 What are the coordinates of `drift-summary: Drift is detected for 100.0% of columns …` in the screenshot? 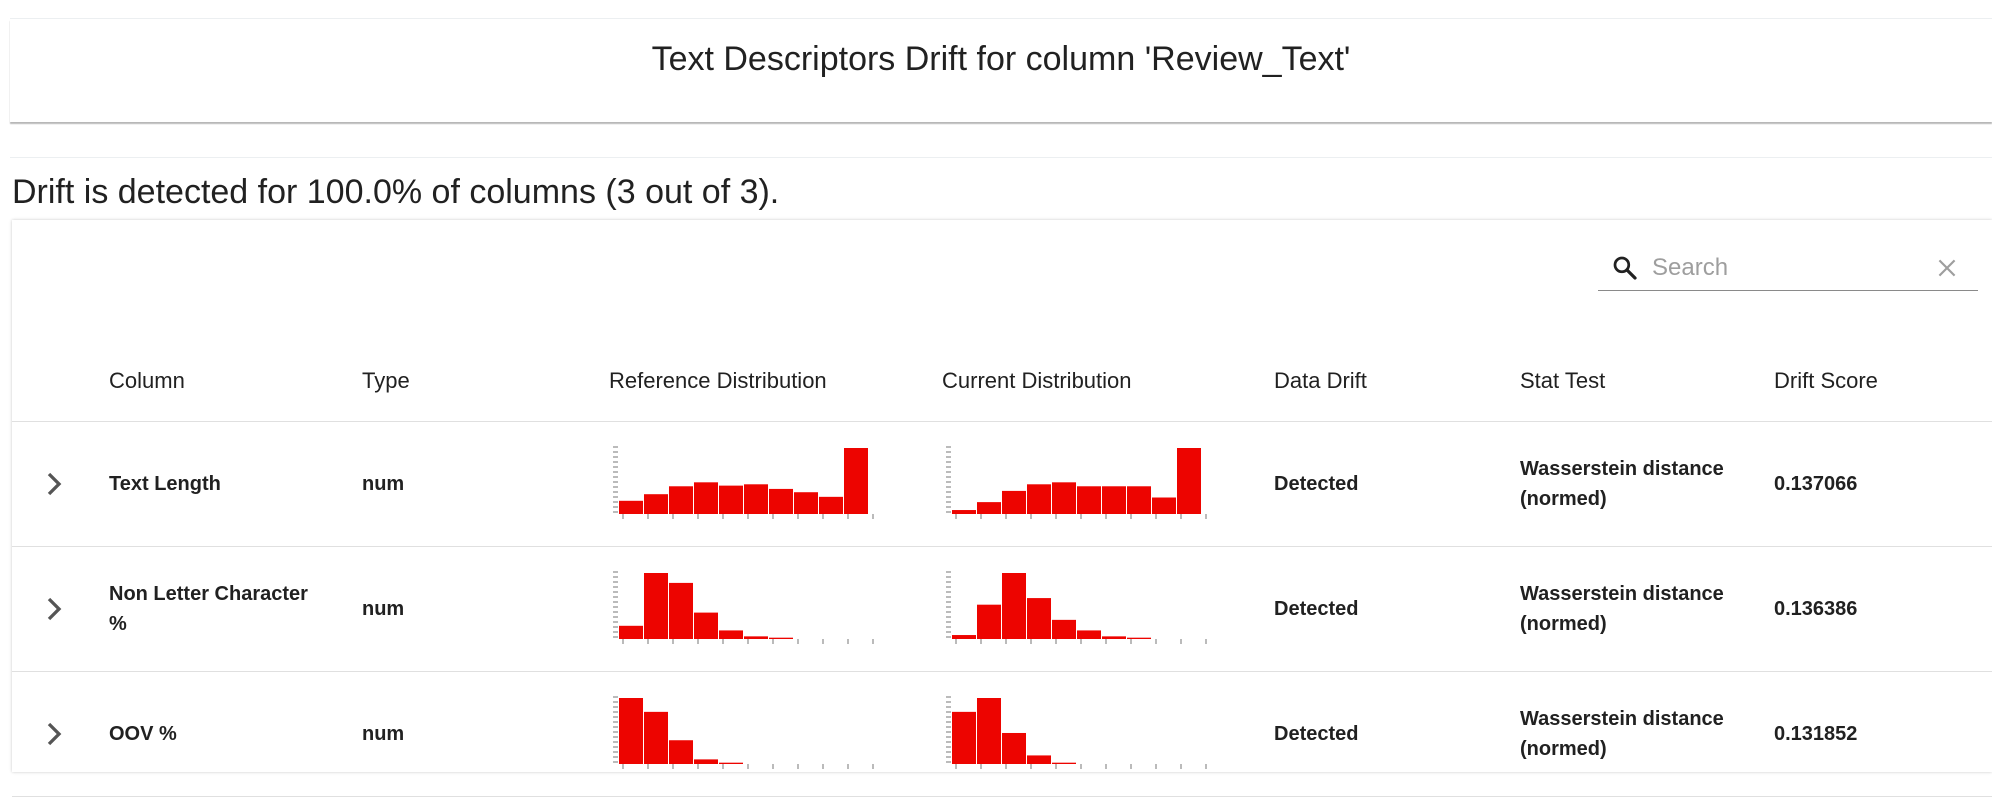 It's located at (396, 192).